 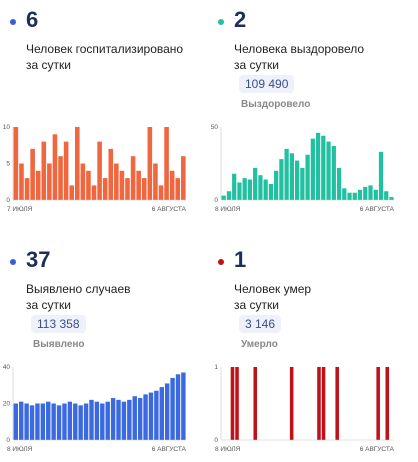 What do you see at coordinates (59, 344) in the screenshot?
I see `cases-total-label: Выявлено` at bounding box center [59, 344].